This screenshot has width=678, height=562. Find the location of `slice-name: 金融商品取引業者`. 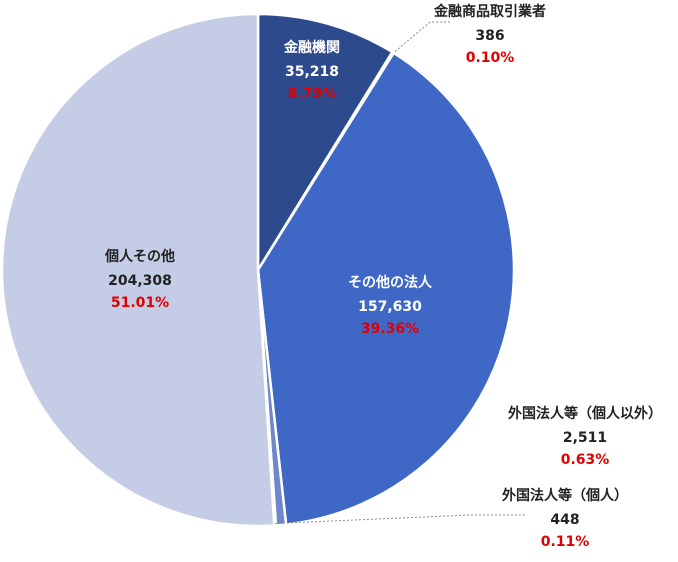

slice-name: 金融商品取引業者 is located at coordinates (489, 11).